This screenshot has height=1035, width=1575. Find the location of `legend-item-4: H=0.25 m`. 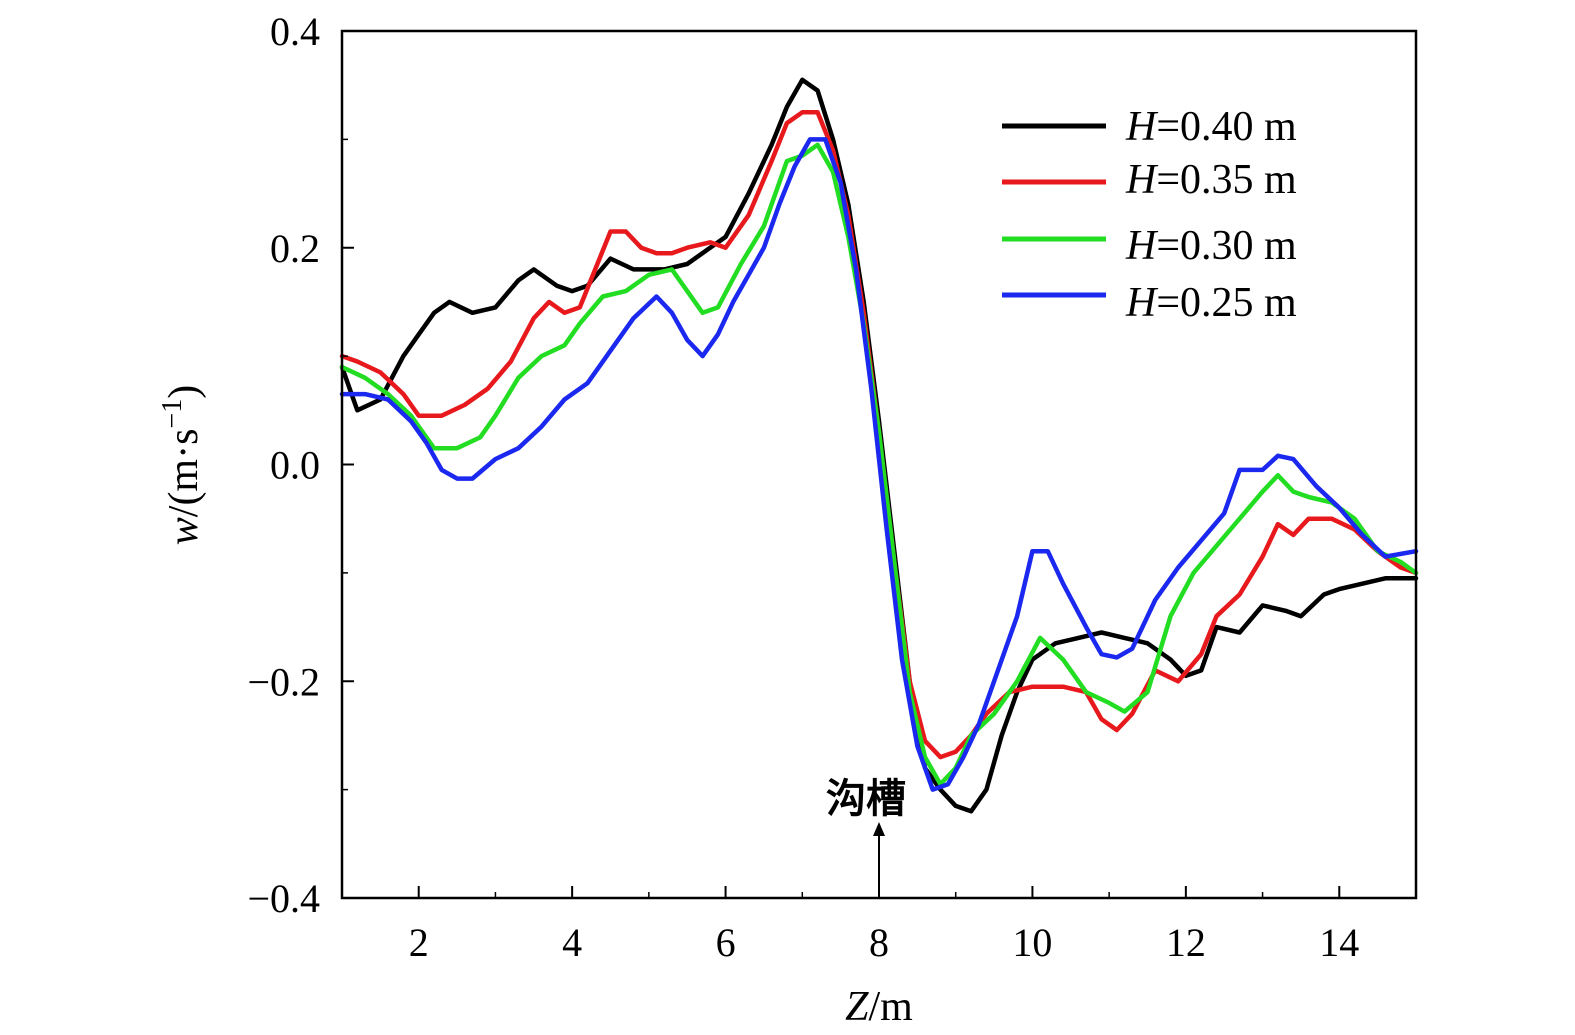

legend-item-4: H=0.25 m is located at coordinates (1149, 303).